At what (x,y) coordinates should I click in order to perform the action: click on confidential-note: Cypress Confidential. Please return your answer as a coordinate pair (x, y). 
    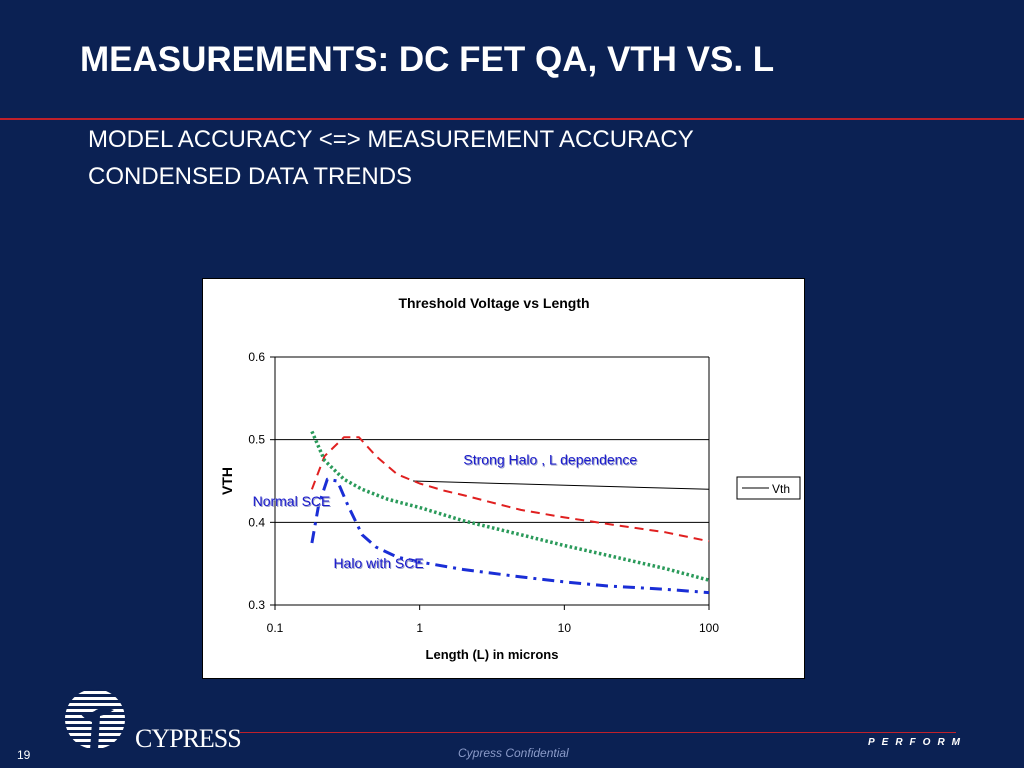
    Looking at the image, I should click on (513, 753).